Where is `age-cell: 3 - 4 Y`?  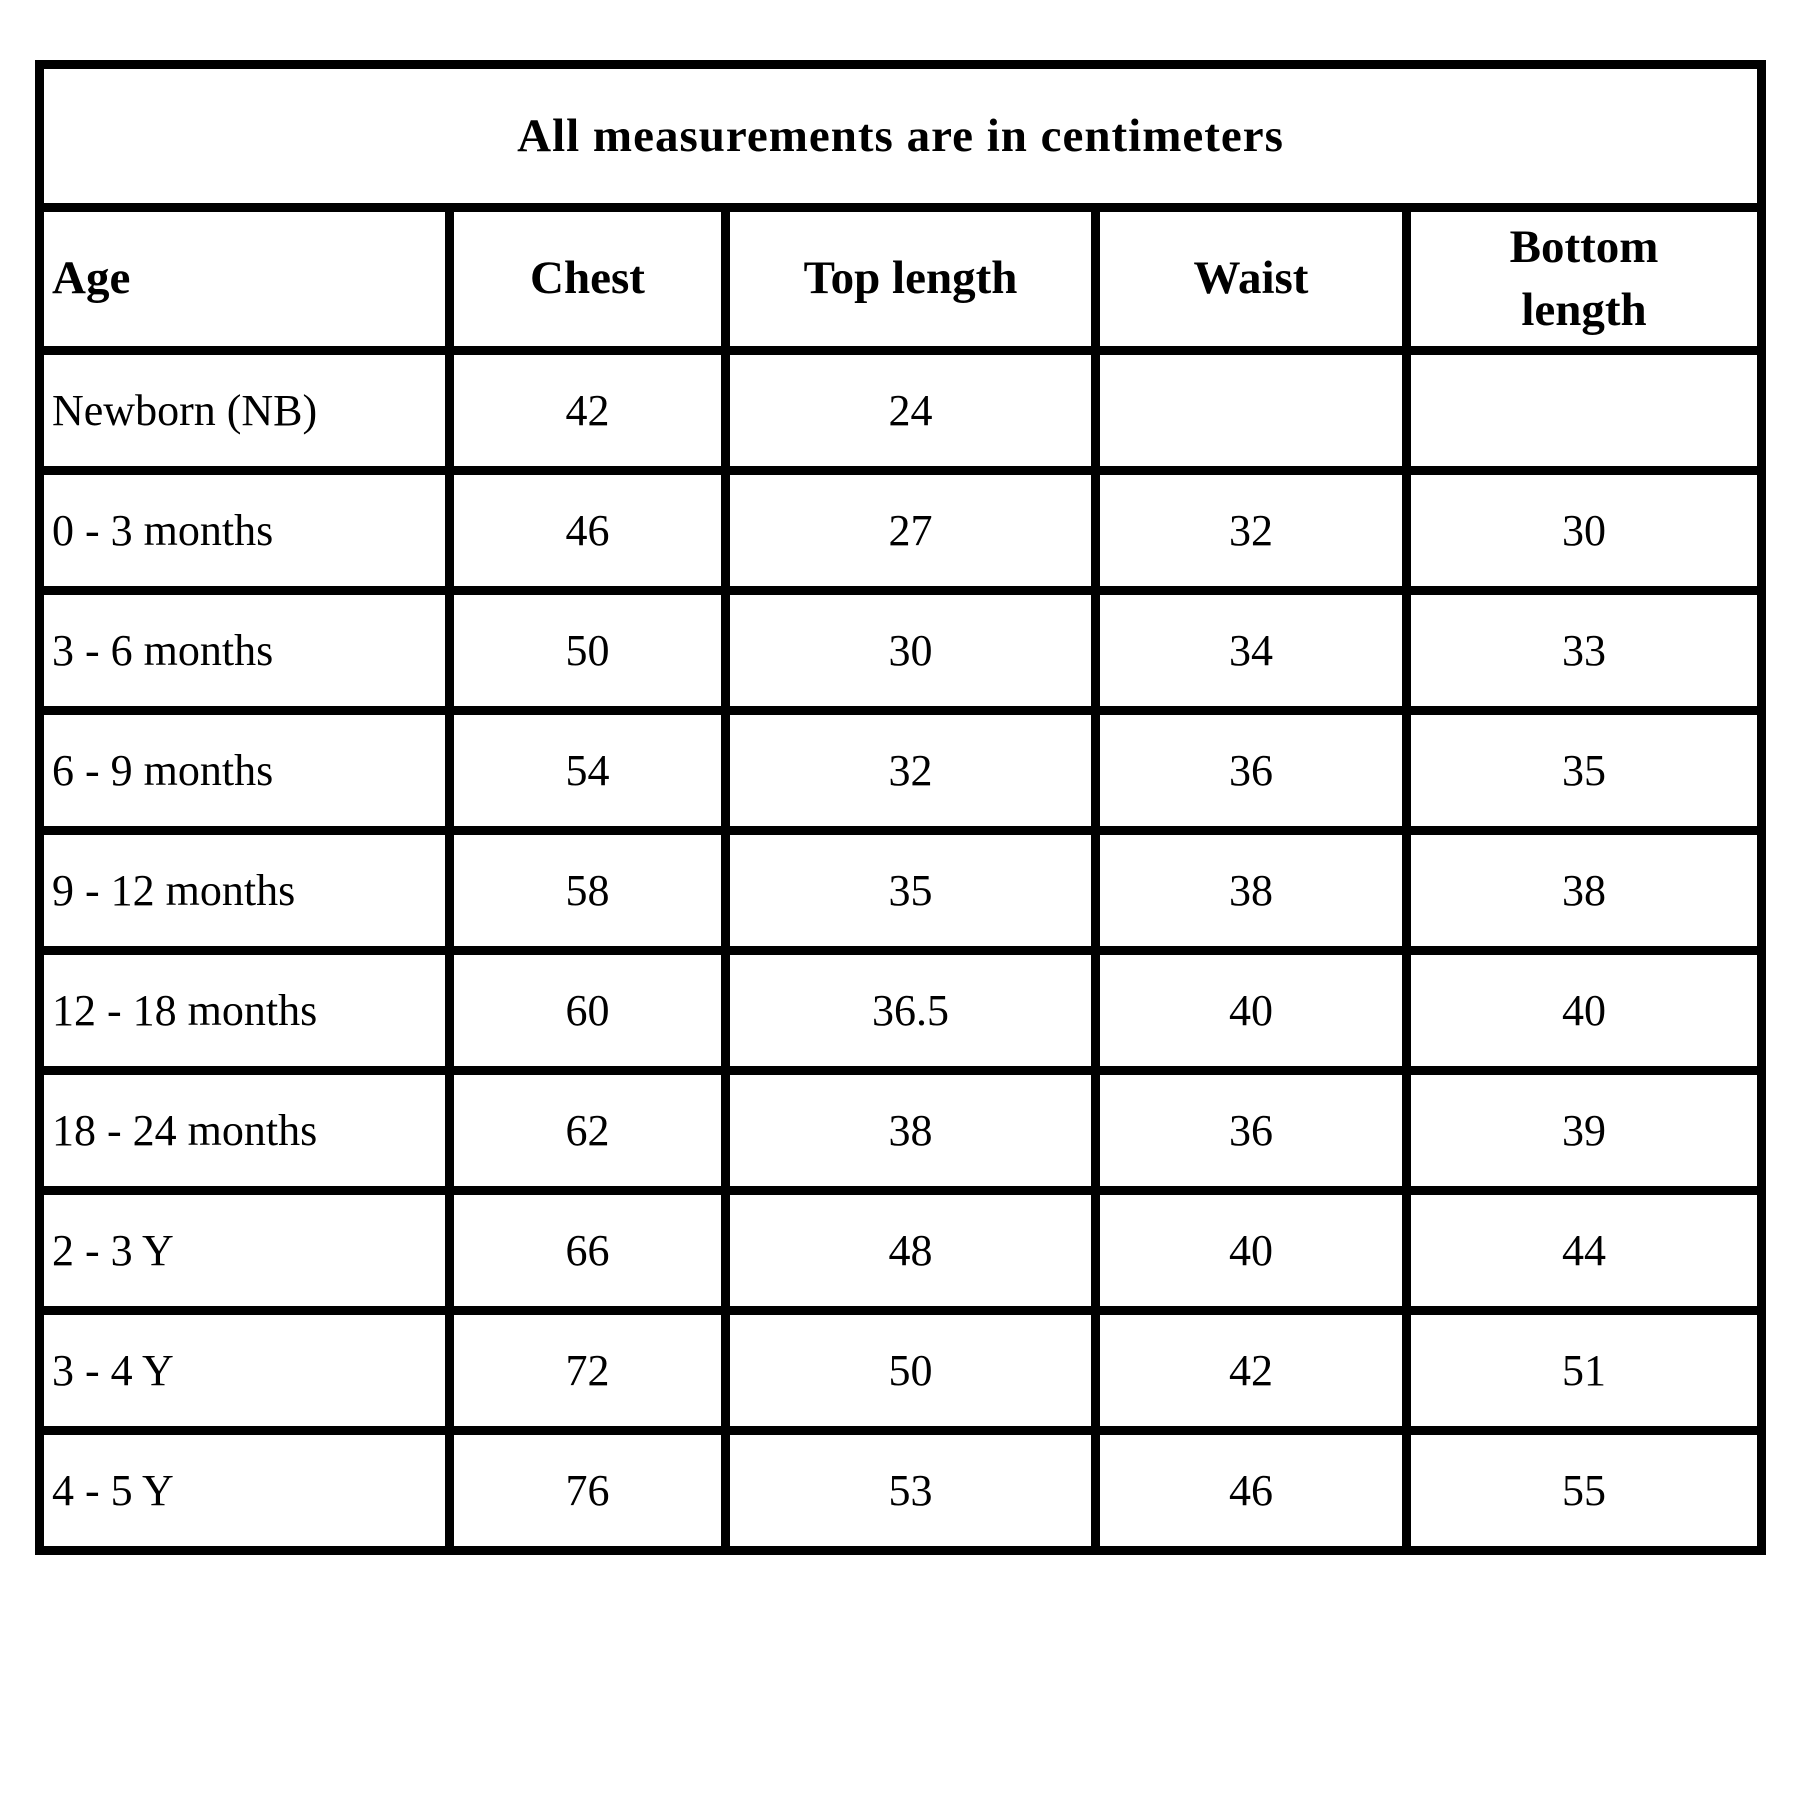
age-cell: 3 - 4 Y is located at coordinates (244, 1370).